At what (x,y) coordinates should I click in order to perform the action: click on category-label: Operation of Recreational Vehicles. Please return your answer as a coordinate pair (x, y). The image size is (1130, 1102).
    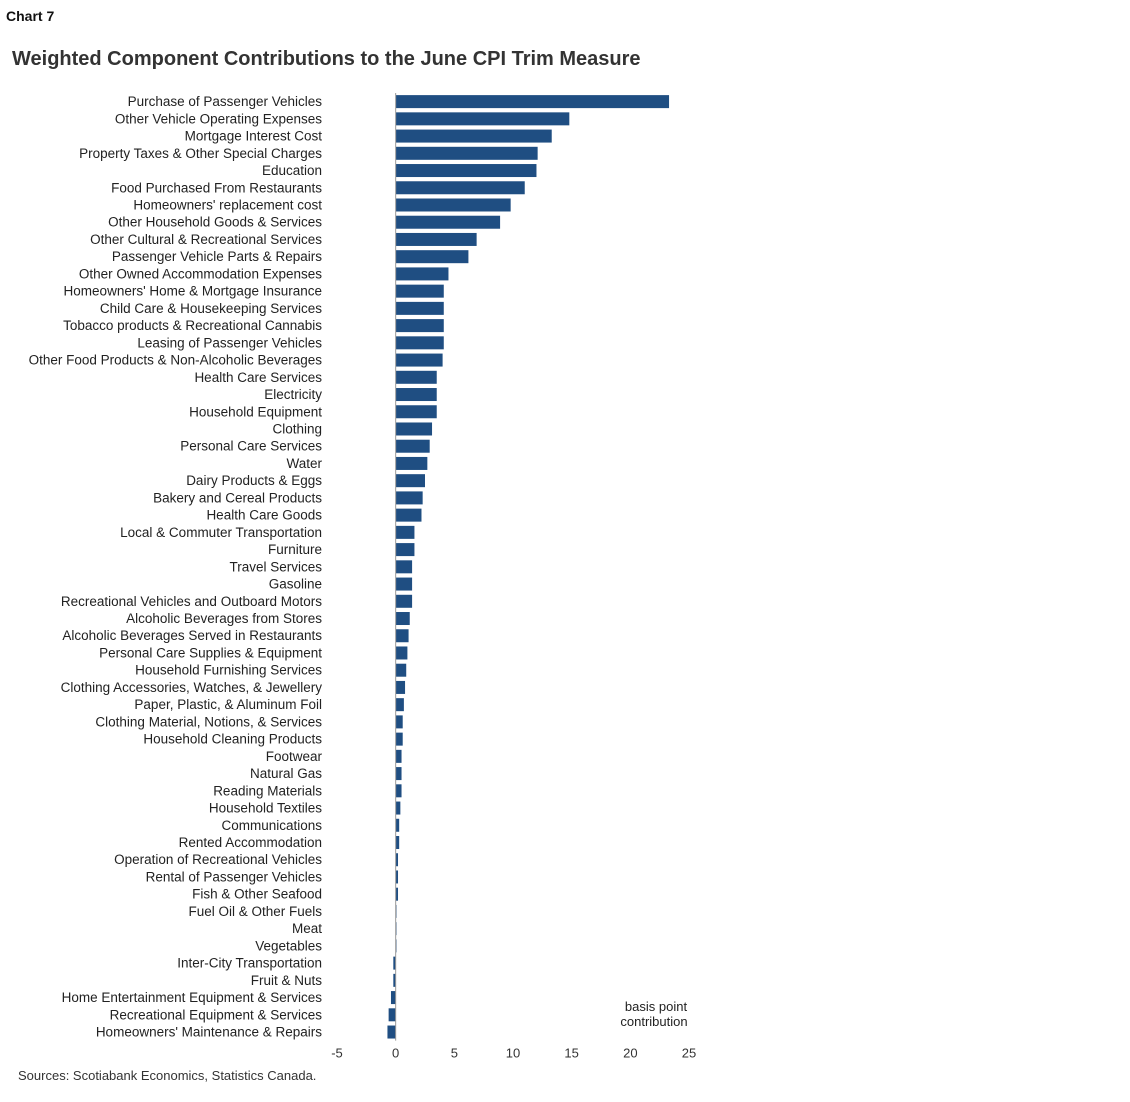
    Looking at the image, I should click on (218, 859).